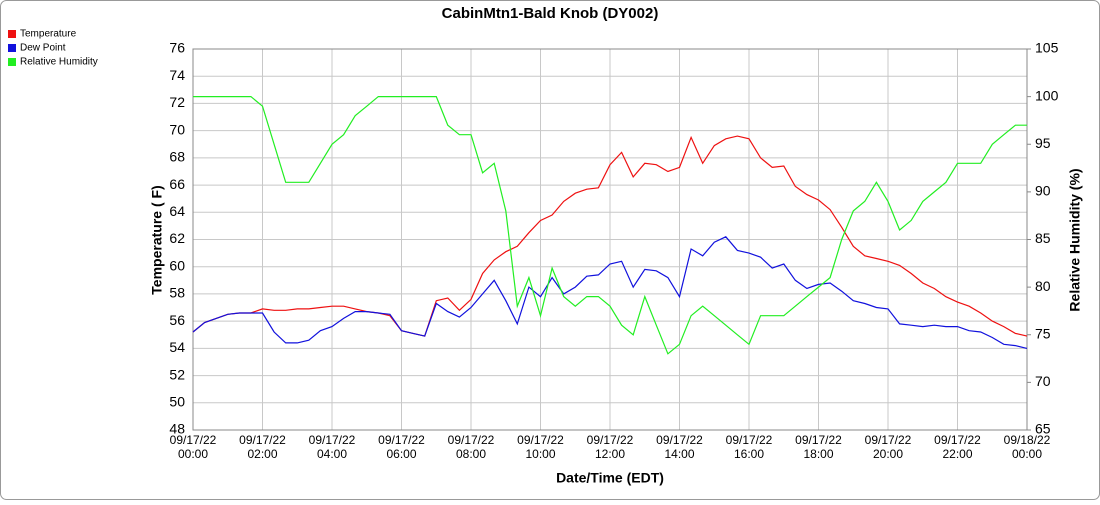 This screenshot has height=505, width=1100. I want to click on x-tick-label: 09/17/22 16:00, so click(749, 447).